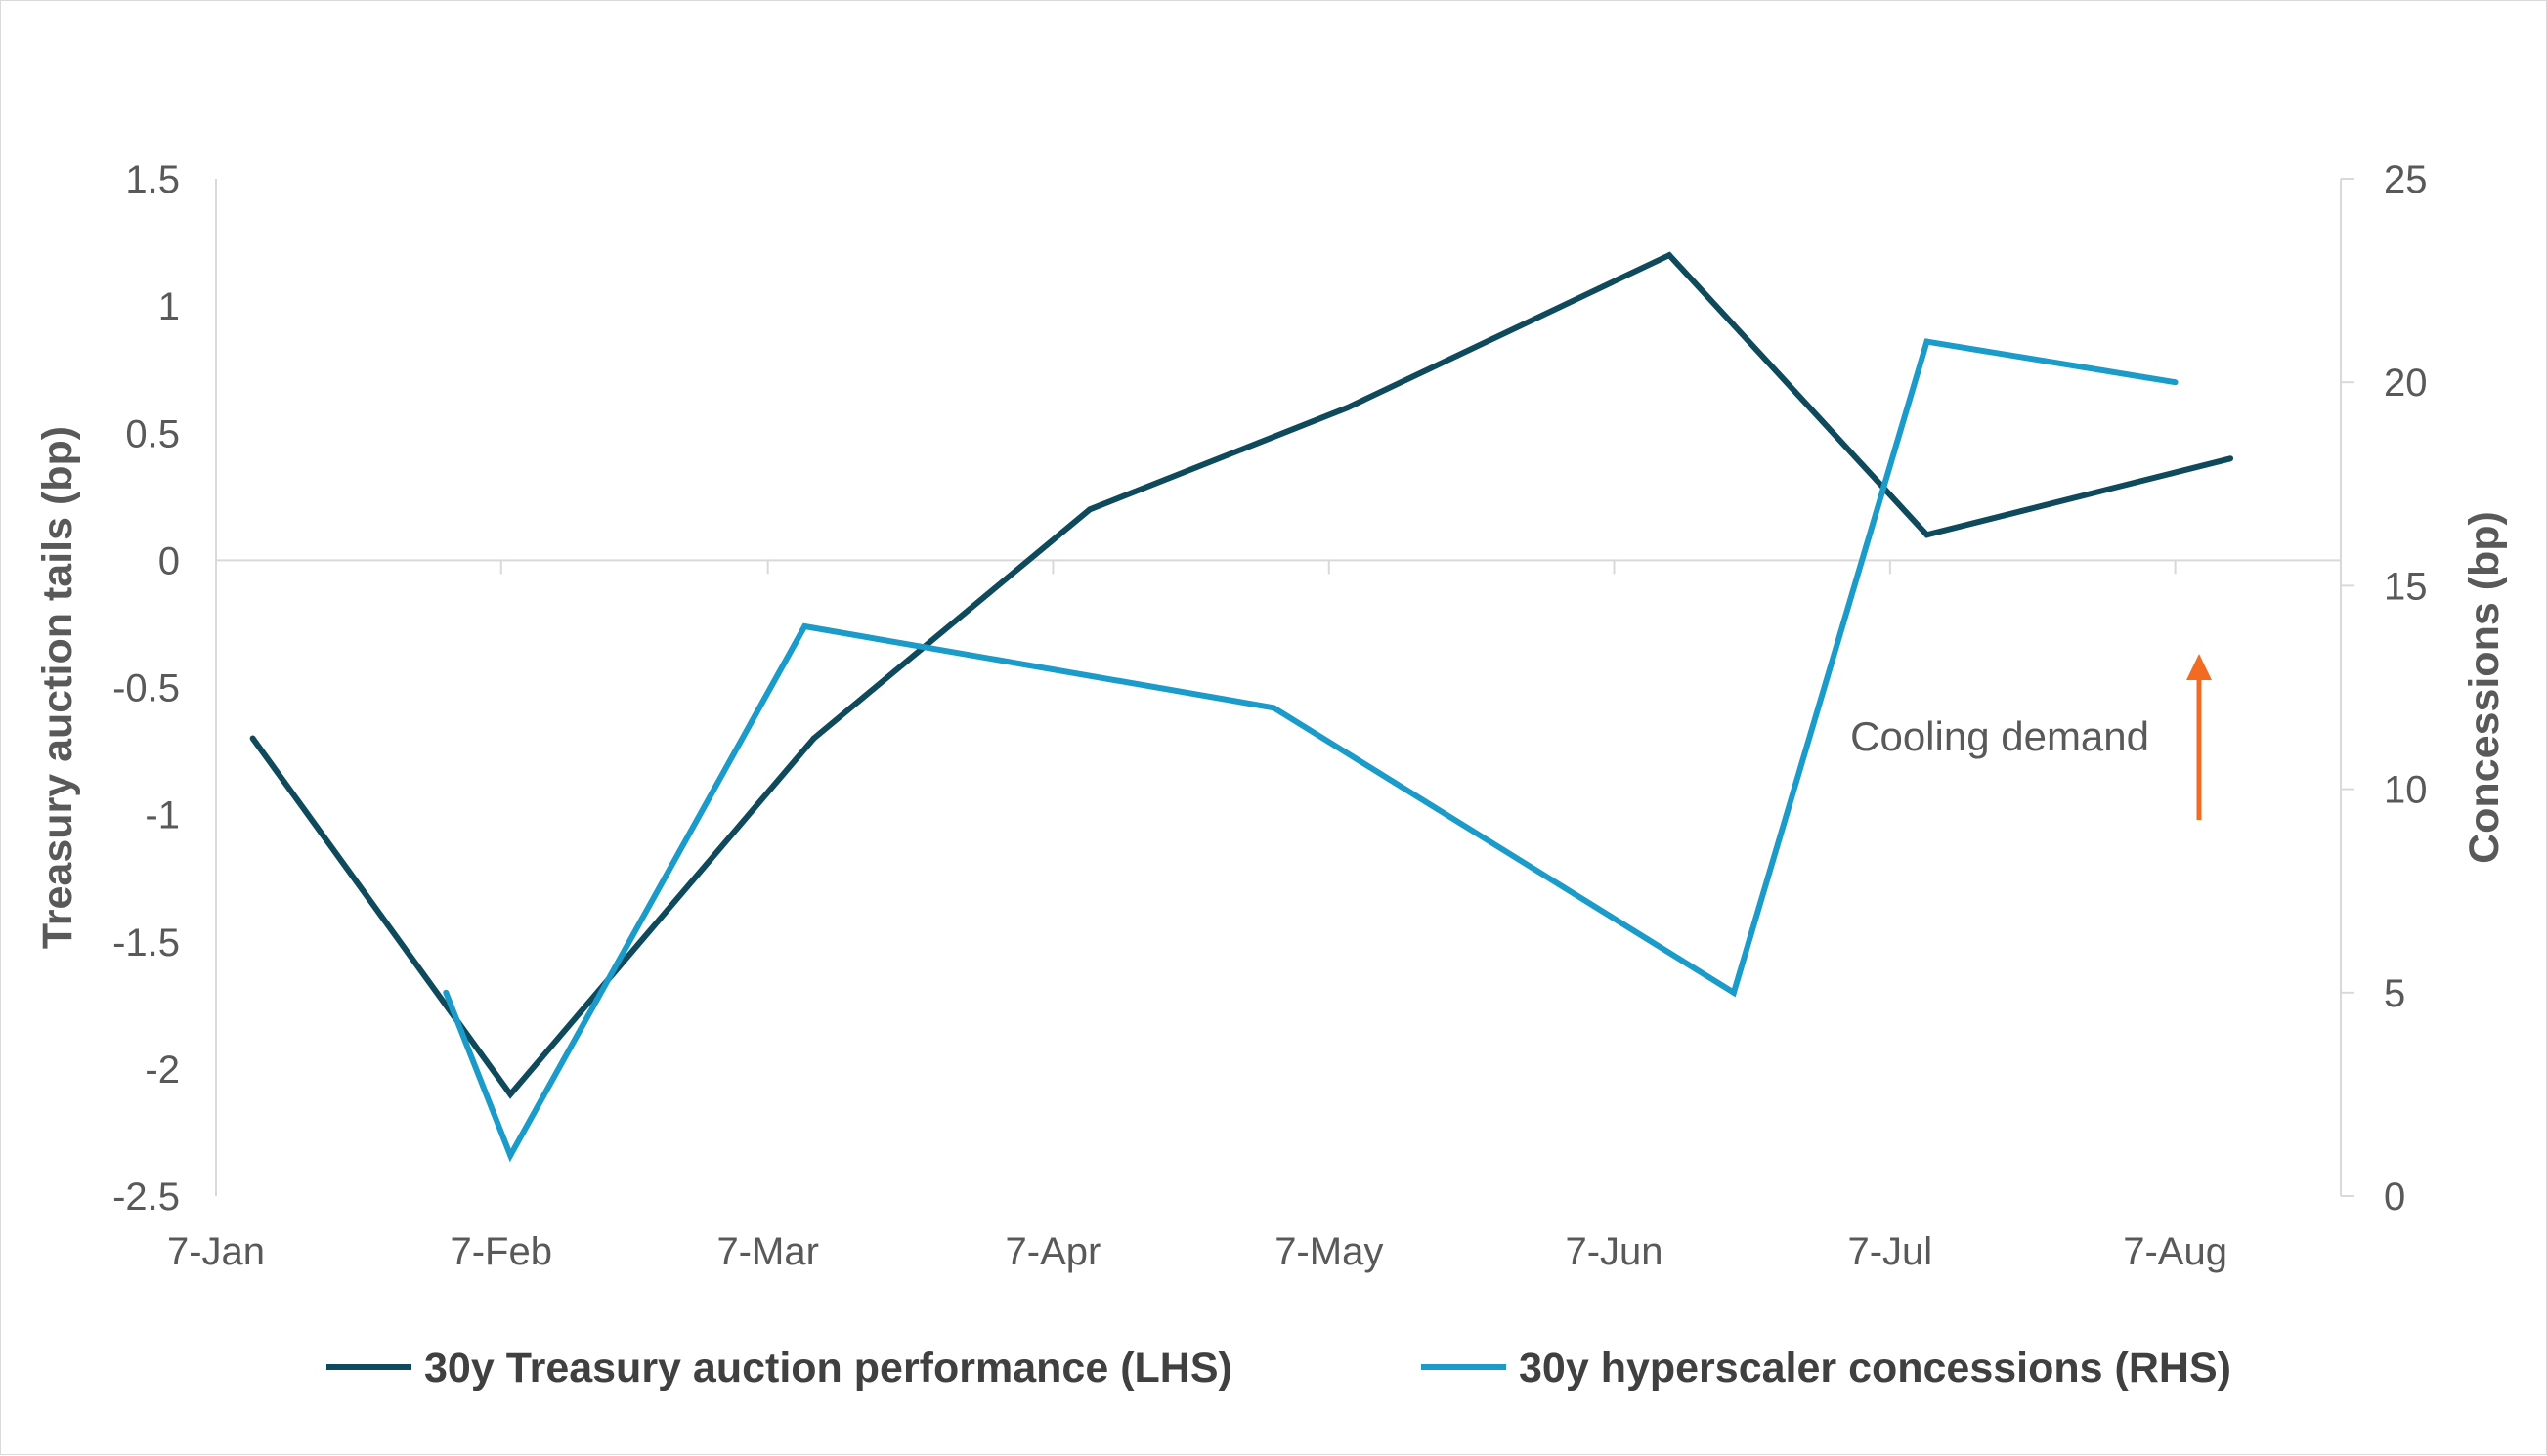 This screenshot has height=1456, width=2547. I want to click on x-tick-label: 7-Jun, so click(1613, 1251).